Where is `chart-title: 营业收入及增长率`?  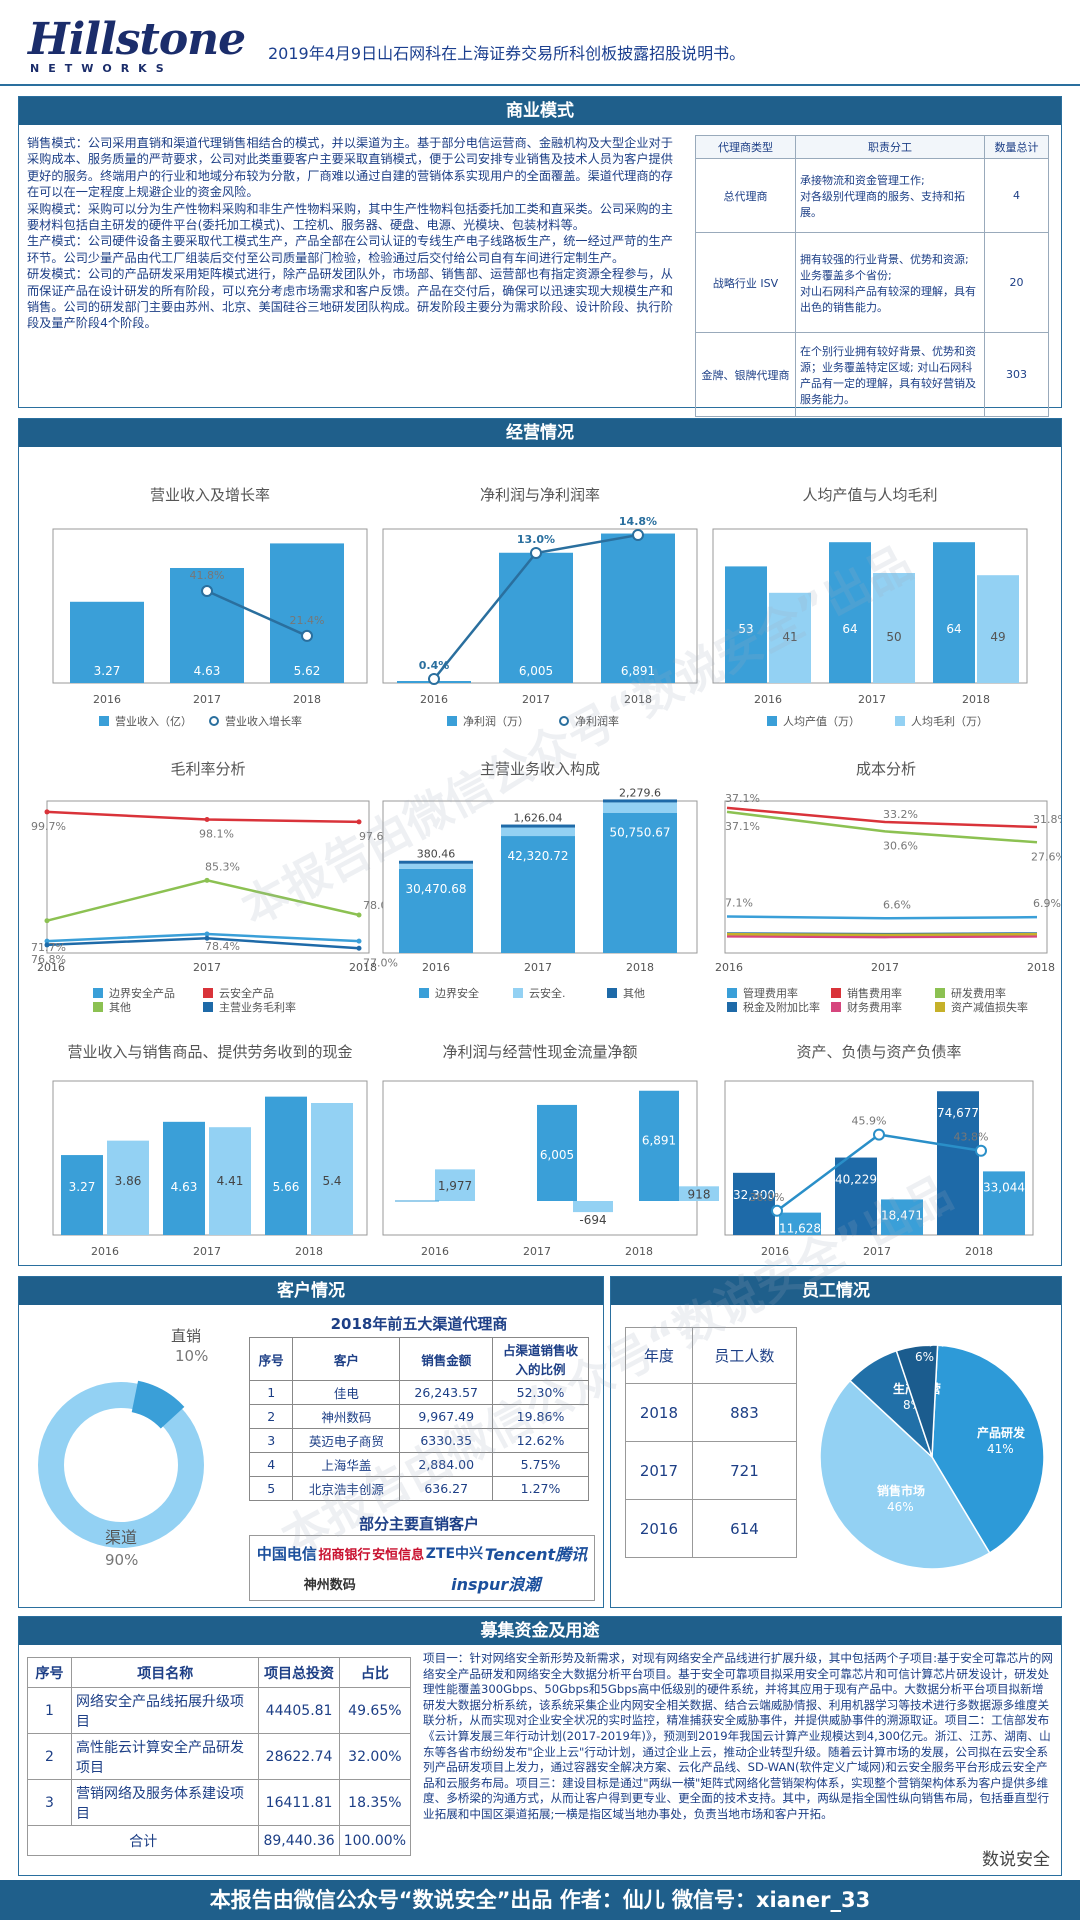 chart-title: 营业收入及增长率 is located at coordinates (210, 495).